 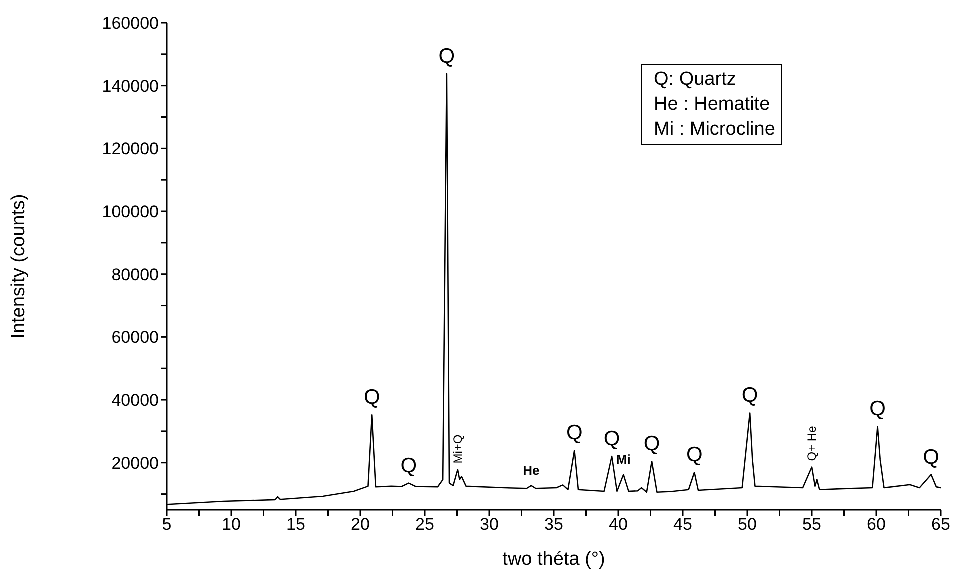 What do you see at coordinates (618, 524) in the screenshot?
I see `x-tick-label: 40` at bounding box center [618, 524].